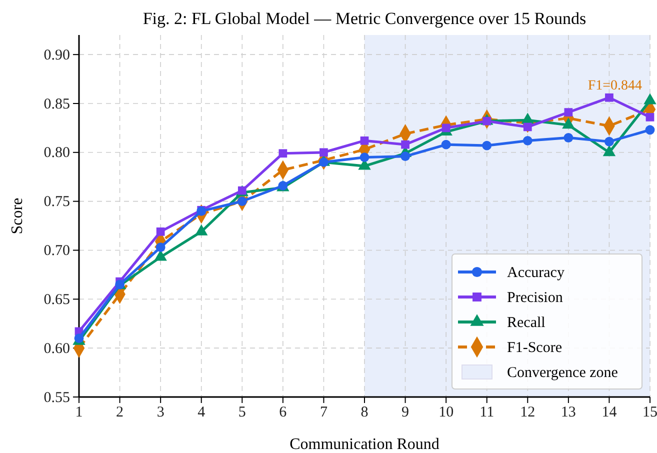 Image resolution: width=657 pixels, height=453 pixels. Describe the element at coordinates (57, 251) in the screenshot. I see `y-tick-label: 0.70` at that location.